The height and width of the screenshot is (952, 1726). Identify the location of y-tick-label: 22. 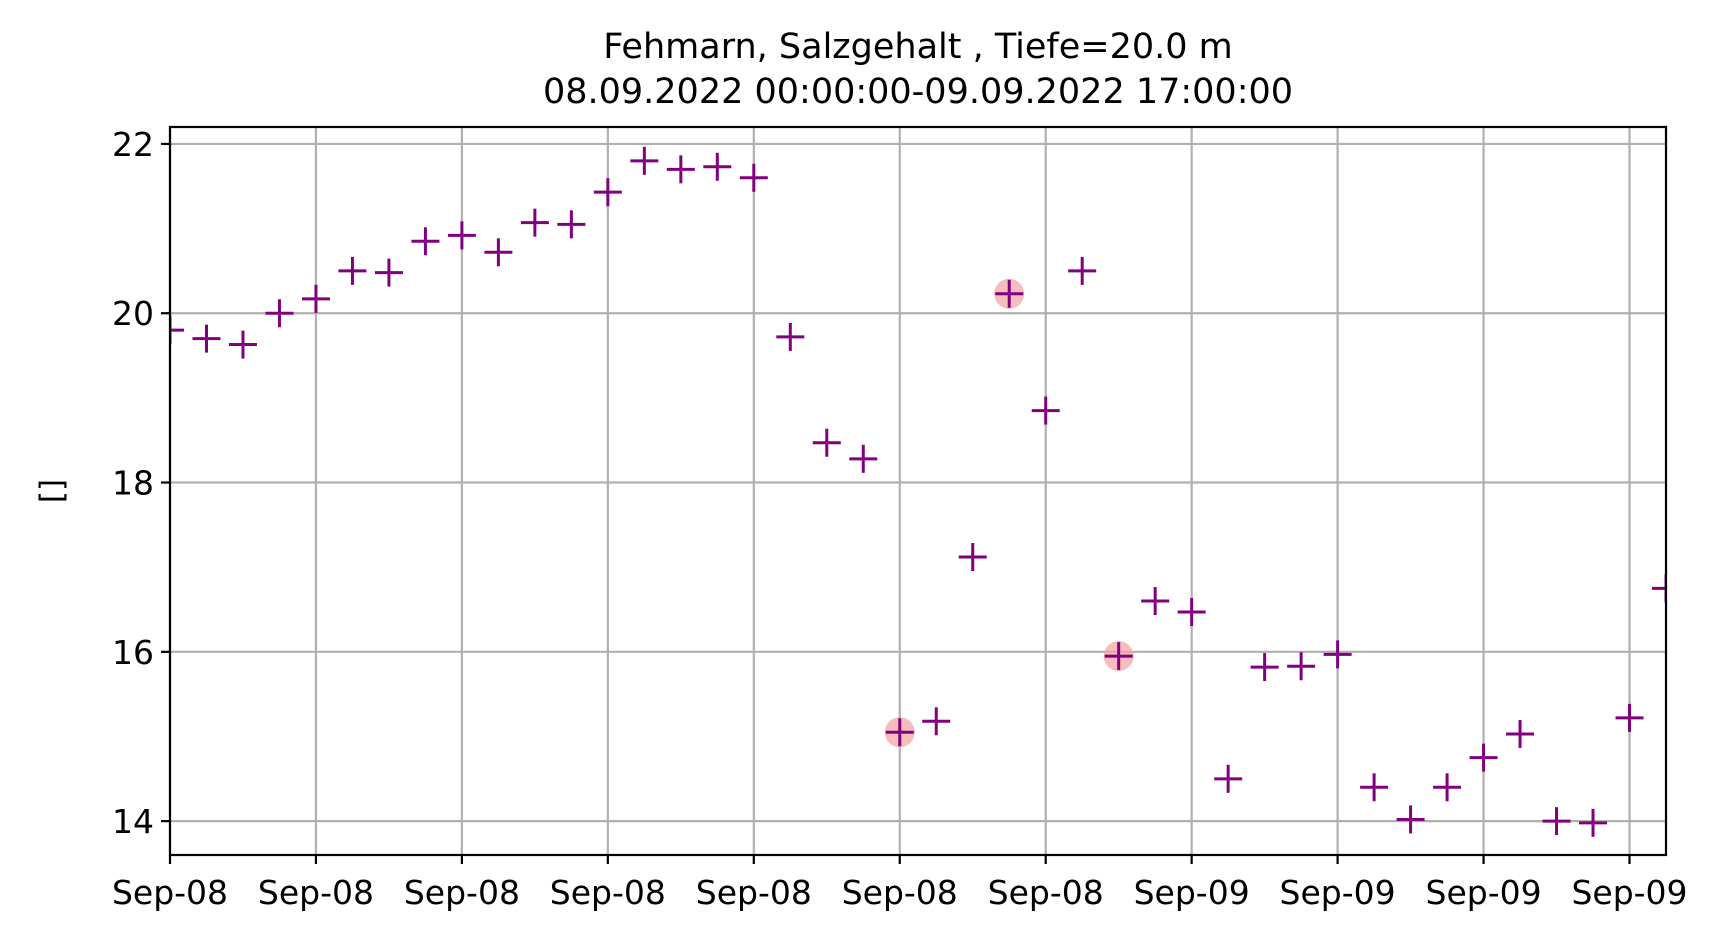
(133, 144).